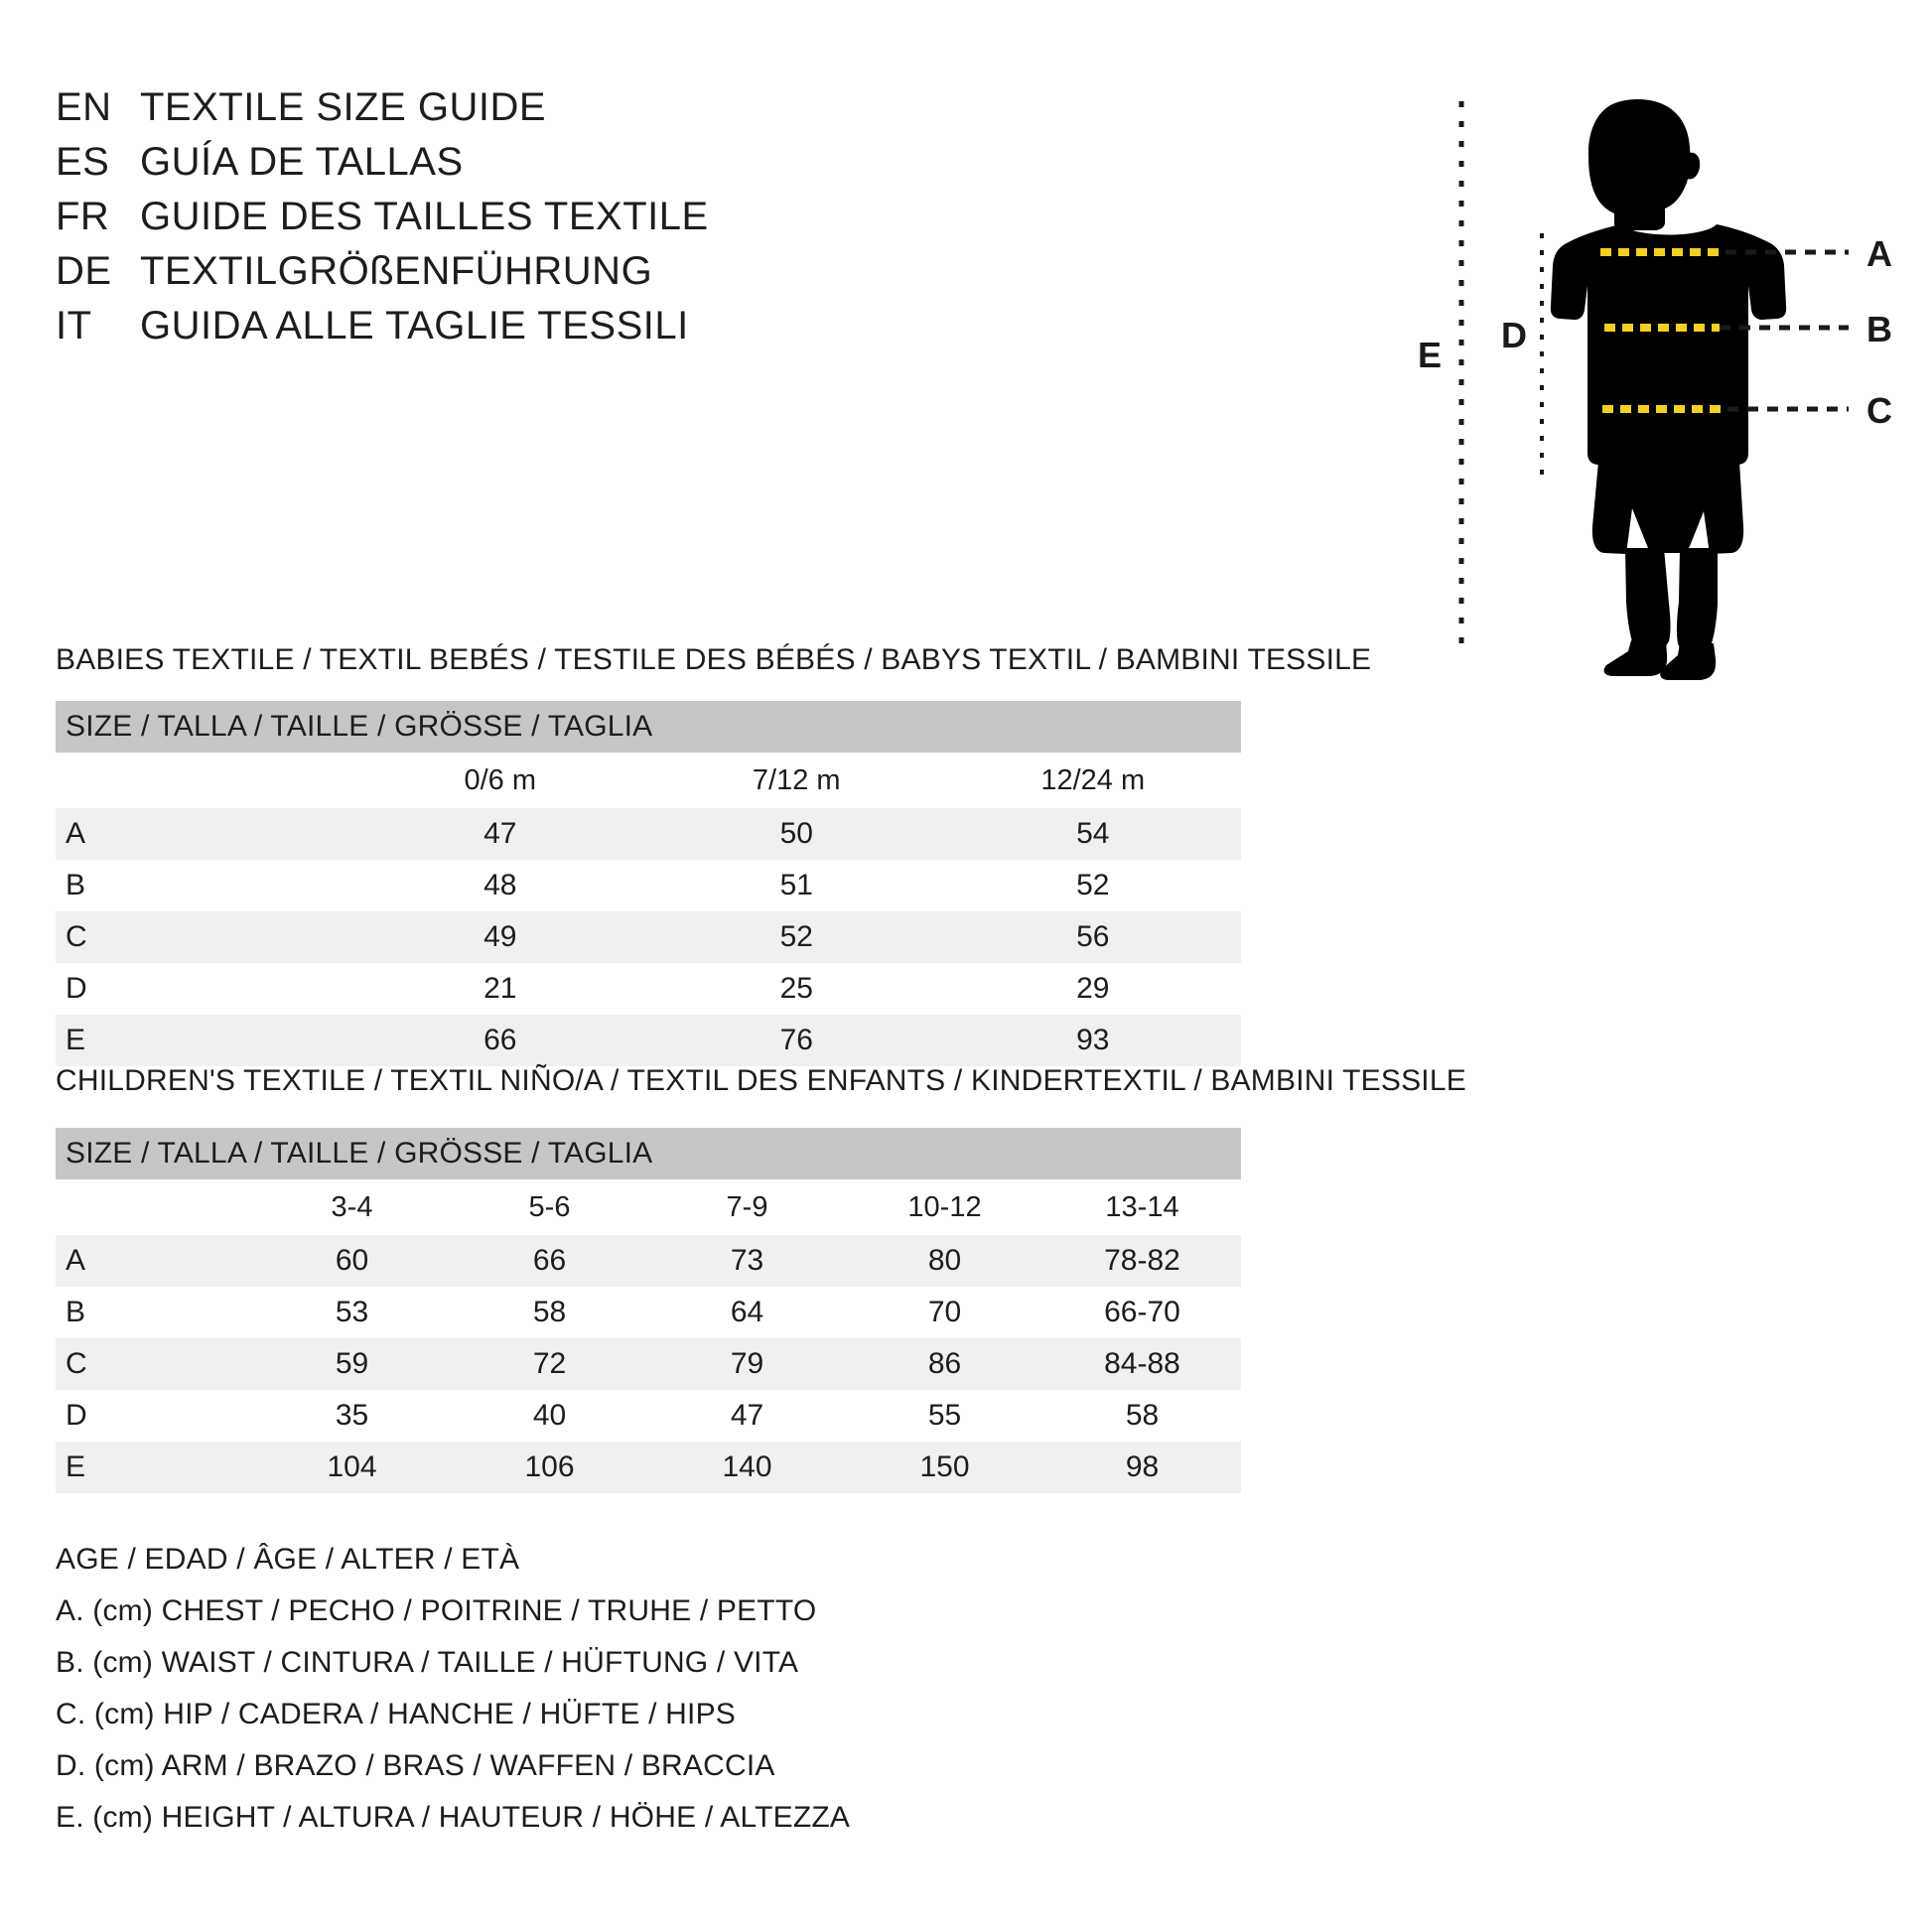  What do you see at coordinates (747, 1312) in the screenshot?
I see `children-cell: 64` at bounding box center [747, 1312].